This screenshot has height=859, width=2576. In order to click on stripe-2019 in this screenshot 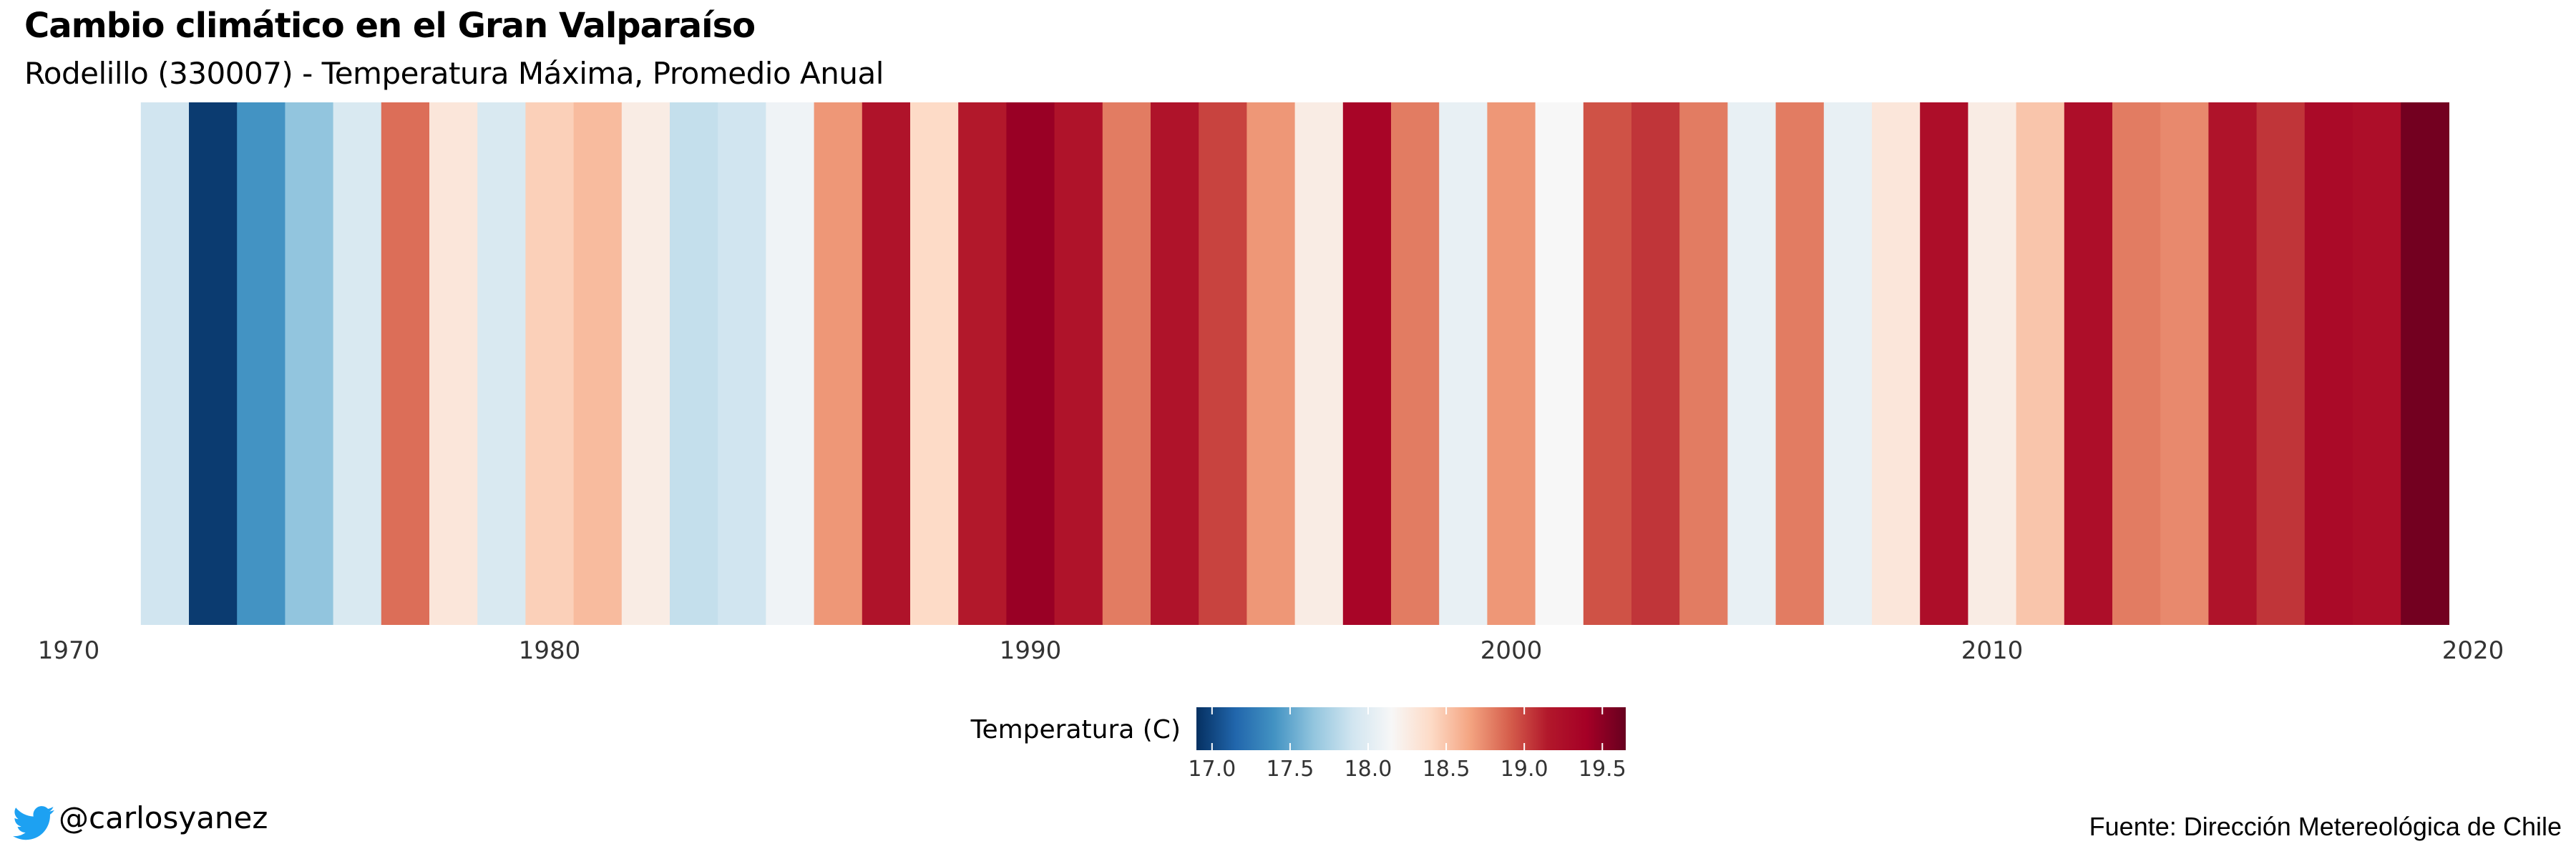, I will do `click(2425, 363)`.